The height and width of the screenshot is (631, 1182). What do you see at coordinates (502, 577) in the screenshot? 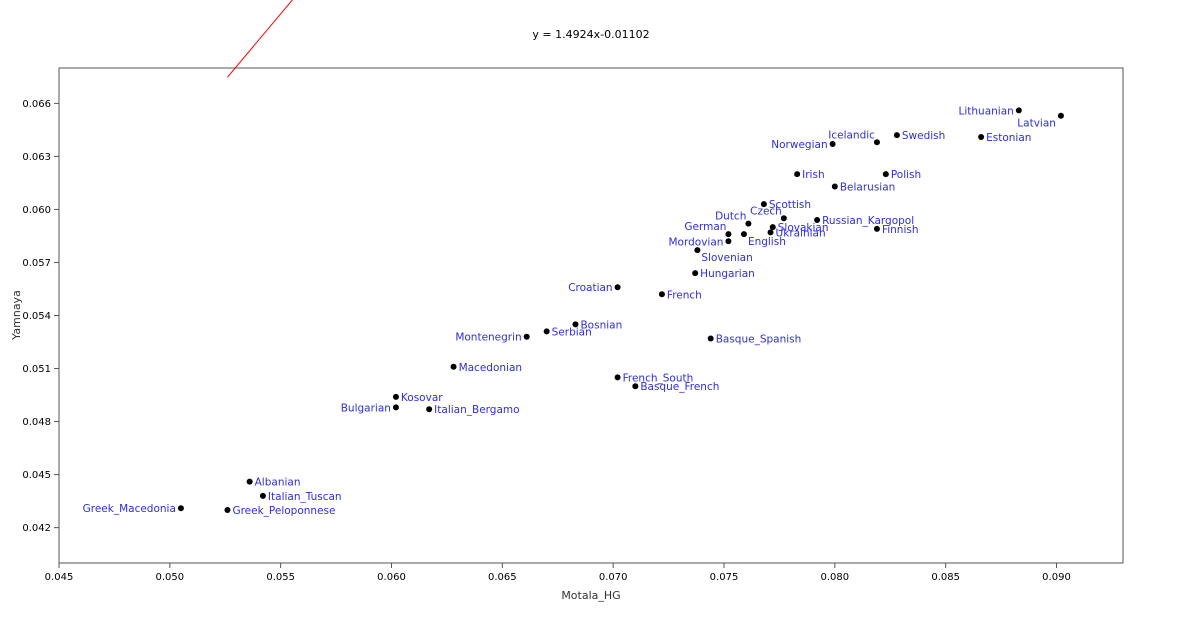
I see `x-tick-label: 0.065` at bounding box center [502, 577].